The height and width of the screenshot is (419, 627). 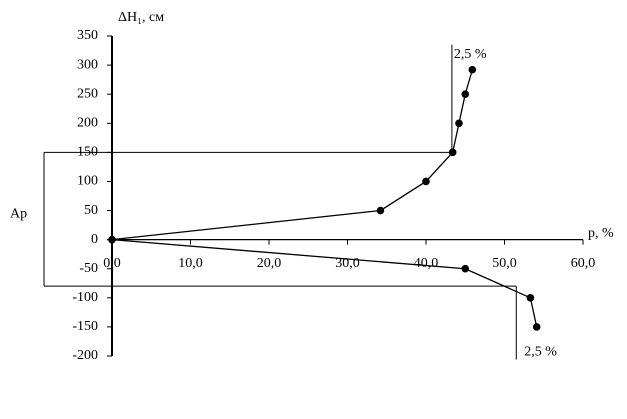 What do you see at coordinates (85, 326) in the screenshot?
I see `y-tick-label: -150` at bounding box center [85, 326].